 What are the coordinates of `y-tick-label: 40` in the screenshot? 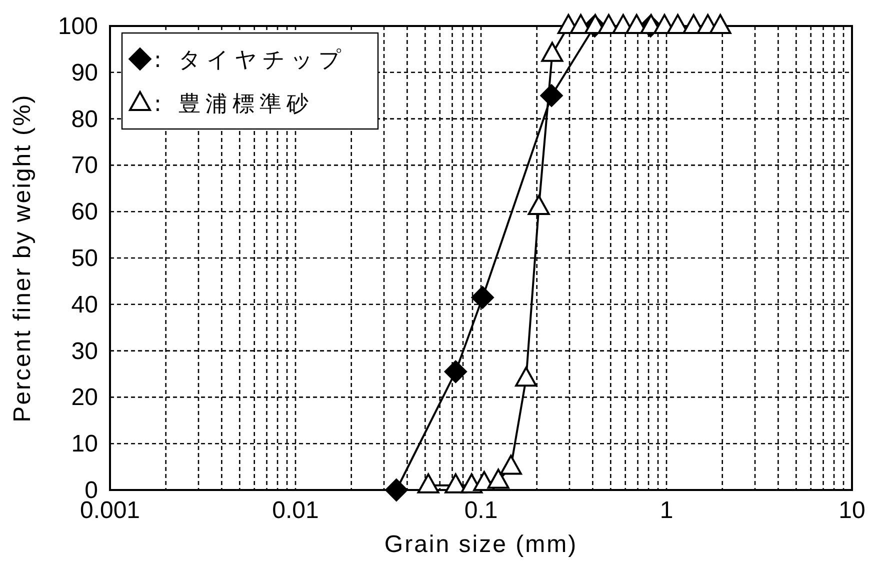 It's located at (84, 304).